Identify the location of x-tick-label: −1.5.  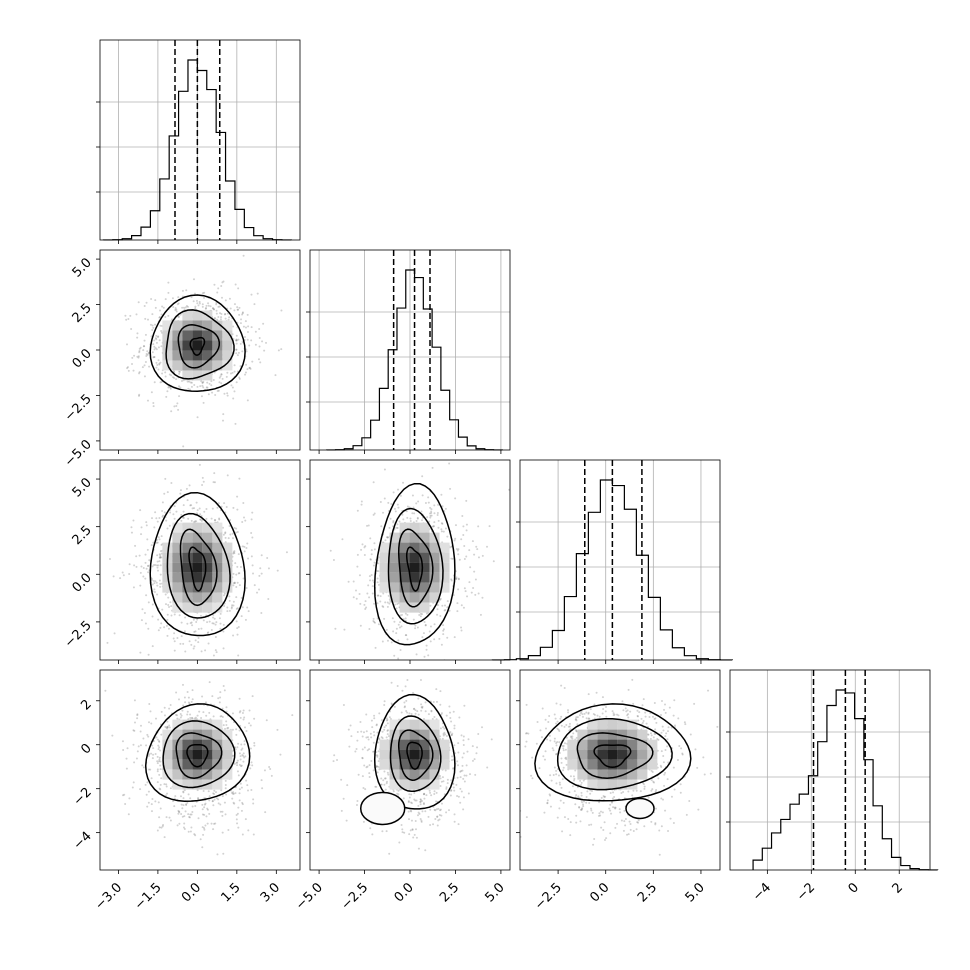
(148, 896).